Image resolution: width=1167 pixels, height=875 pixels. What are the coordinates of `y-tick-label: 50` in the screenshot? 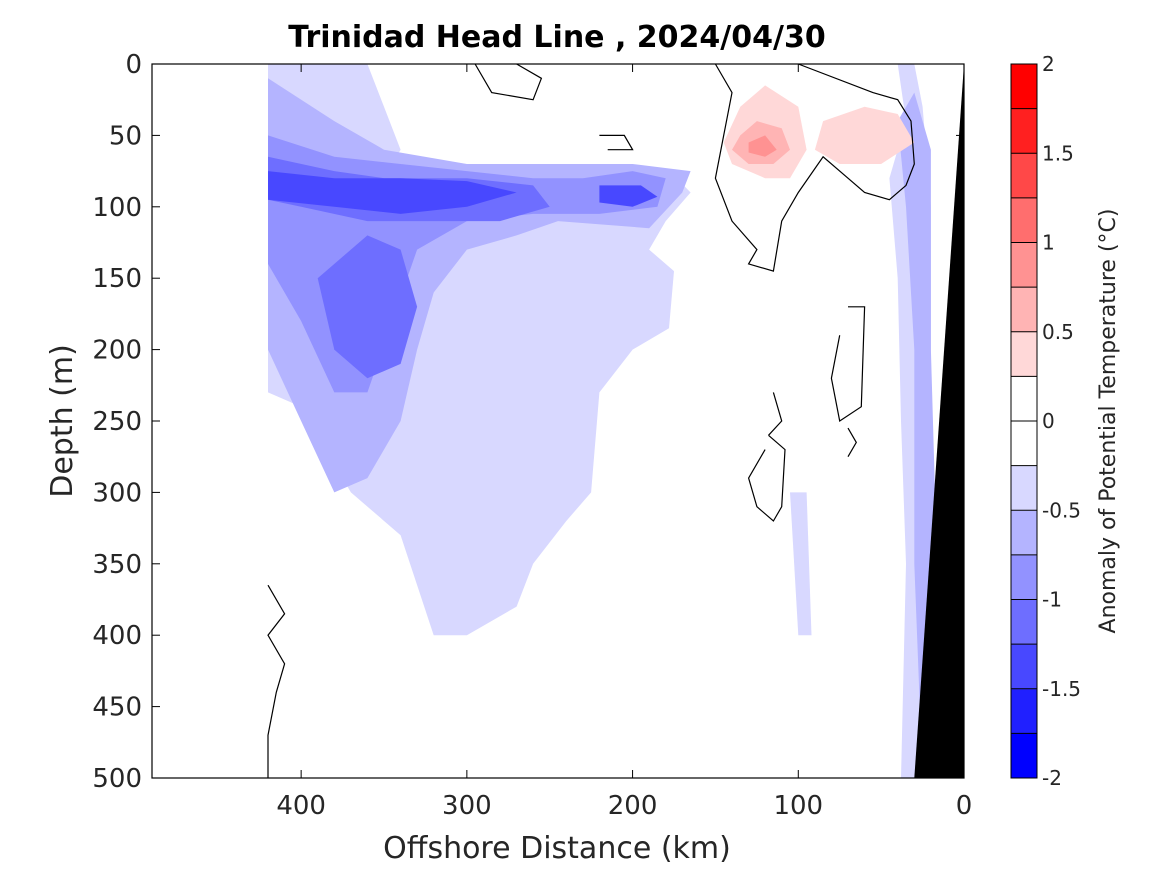 It's located at (125, 136).